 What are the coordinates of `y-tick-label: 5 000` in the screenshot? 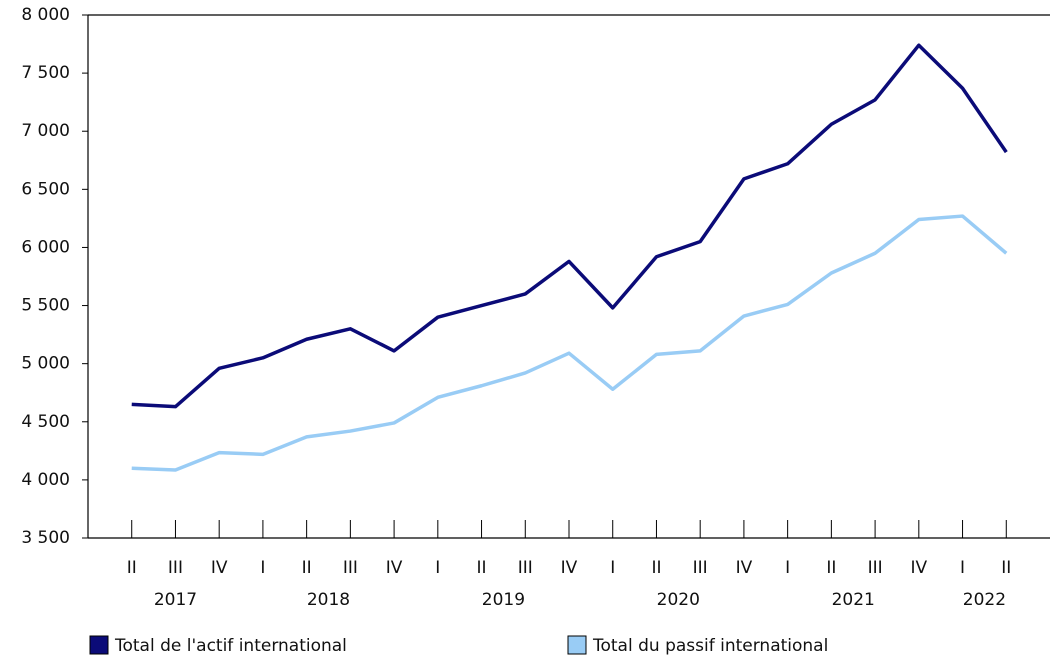 It's located at (45, 364).